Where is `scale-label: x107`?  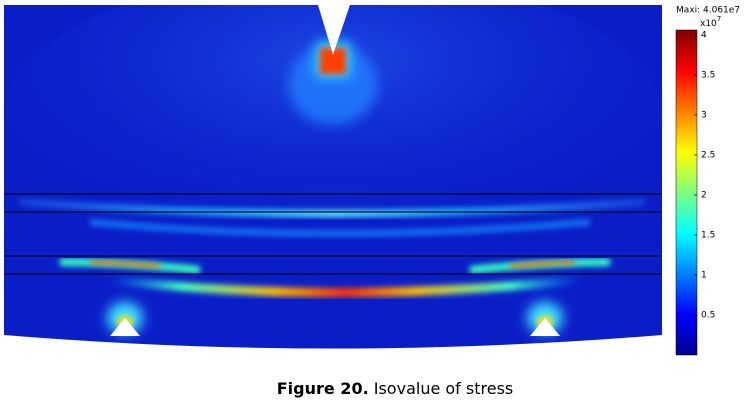
scale-label: x107 is located at coordinates (710, 22).